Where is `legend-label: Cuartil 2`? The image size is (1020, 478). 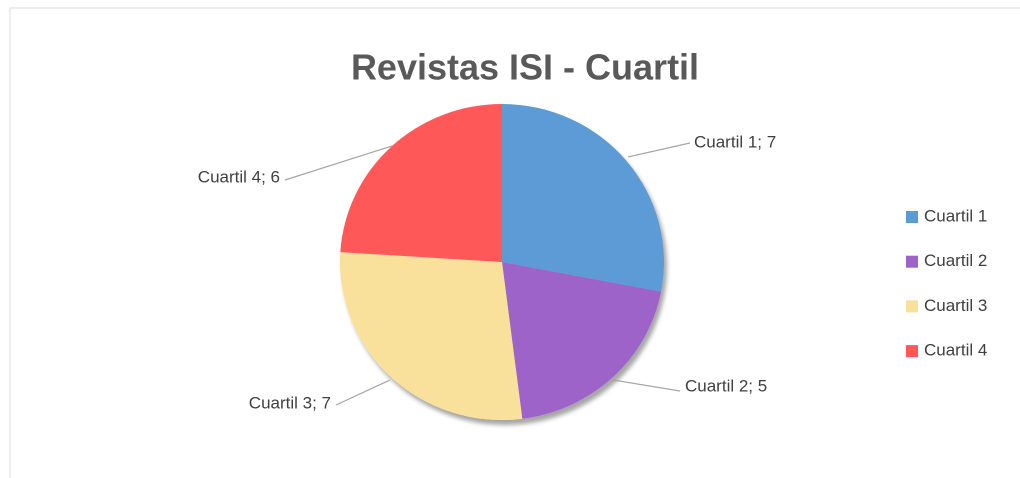 legend-label: Cuartil 2 is located at coordinates (955, 260).